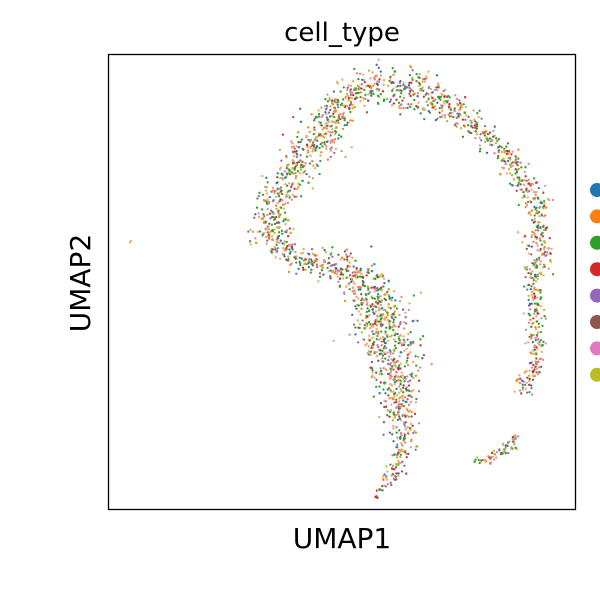 The image size is (600, 600). What do you see at coordinates (595, 282) in the screenshot?
I see `legend` at bounding box center [595, 282].